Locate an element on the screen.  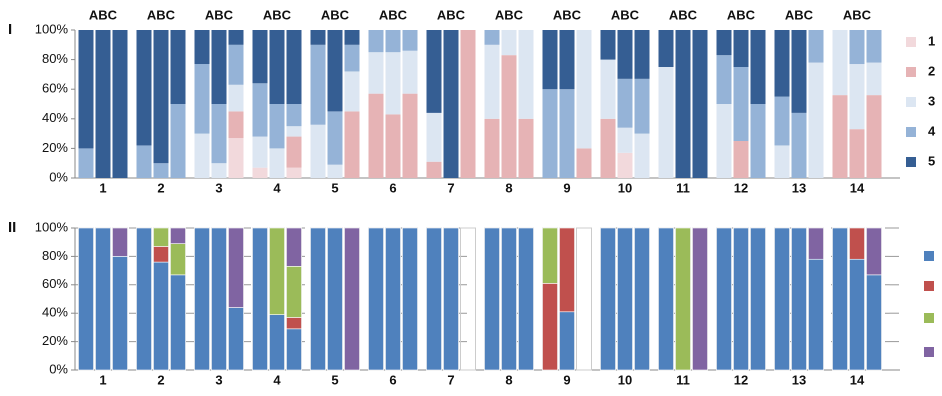
legend-label: 4 is located at coordinates (932, 130).